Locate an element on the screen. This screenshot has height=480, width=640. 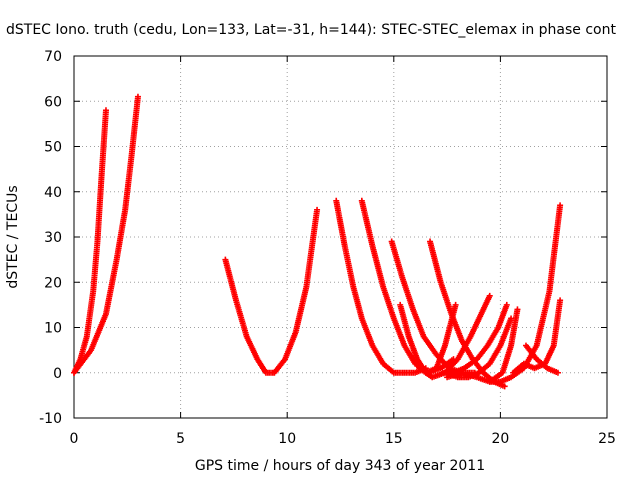
x-tick-label: 20 is located at coordinates (500, 439).